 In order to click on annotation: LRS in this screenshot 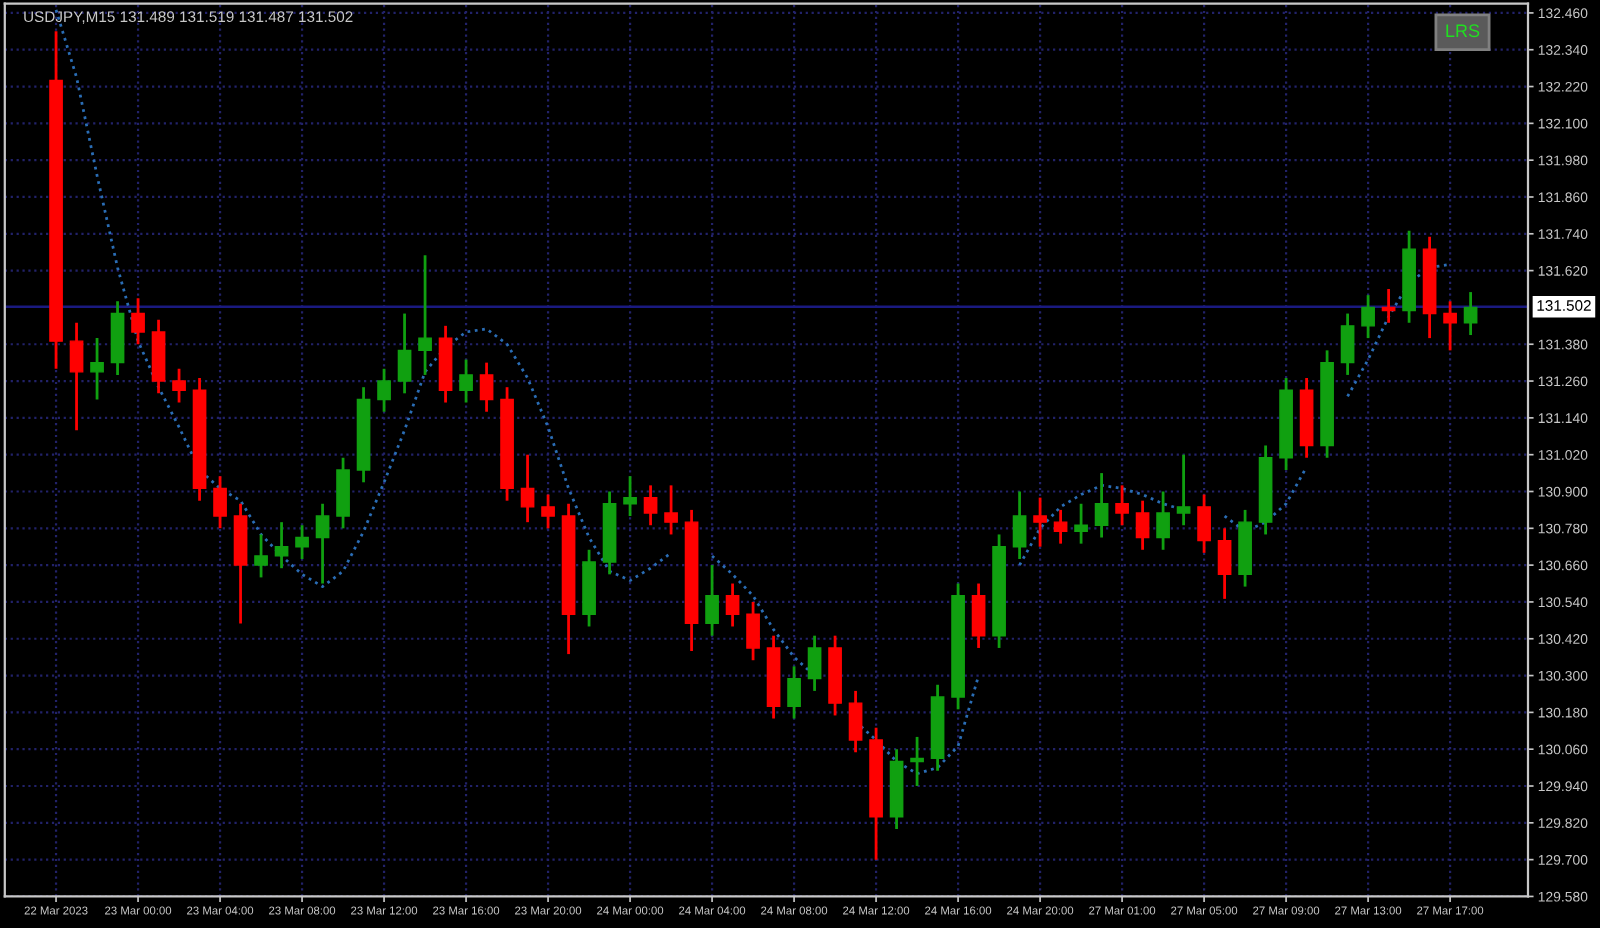, I will do `click(1463, 31)`.